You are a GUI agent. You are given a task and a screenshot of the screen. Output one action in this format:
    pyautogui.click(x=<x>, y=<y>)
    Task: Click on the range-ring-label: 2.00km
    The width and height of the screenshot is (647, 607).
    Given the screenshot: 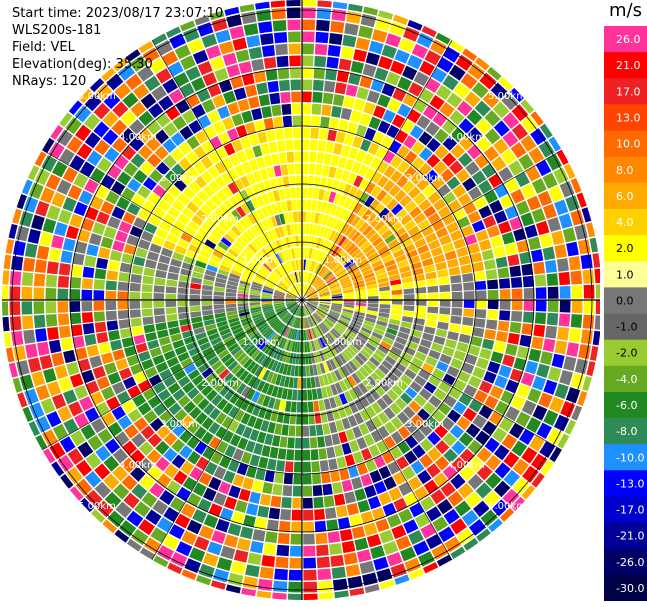 What is the action you would take?
    pyautogui.click(x=220, y=383)
    